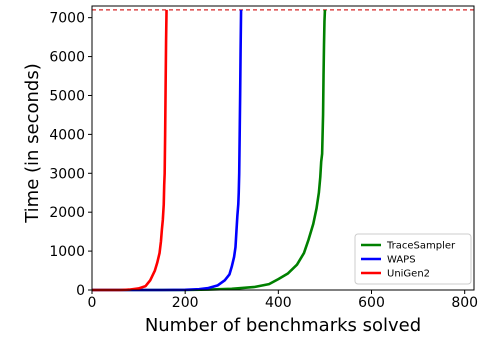  I want to click on y-tick-label: 2000, so click(67, 213).